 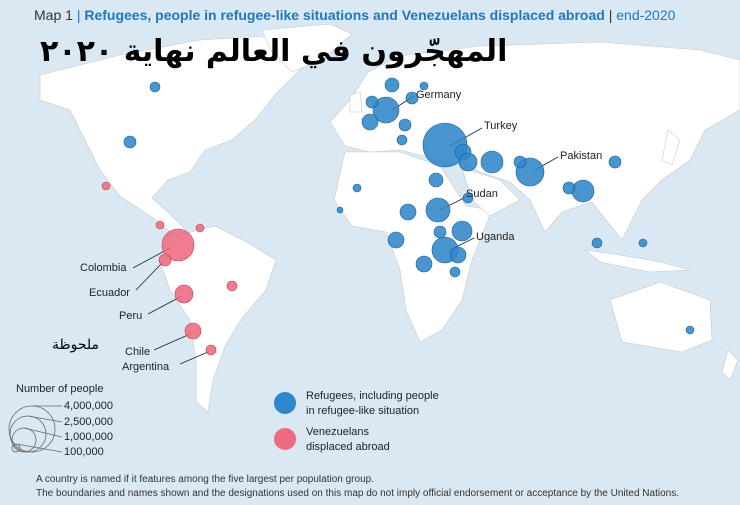 I want to click on label-peru: Peru, so click(x=131, y=316).